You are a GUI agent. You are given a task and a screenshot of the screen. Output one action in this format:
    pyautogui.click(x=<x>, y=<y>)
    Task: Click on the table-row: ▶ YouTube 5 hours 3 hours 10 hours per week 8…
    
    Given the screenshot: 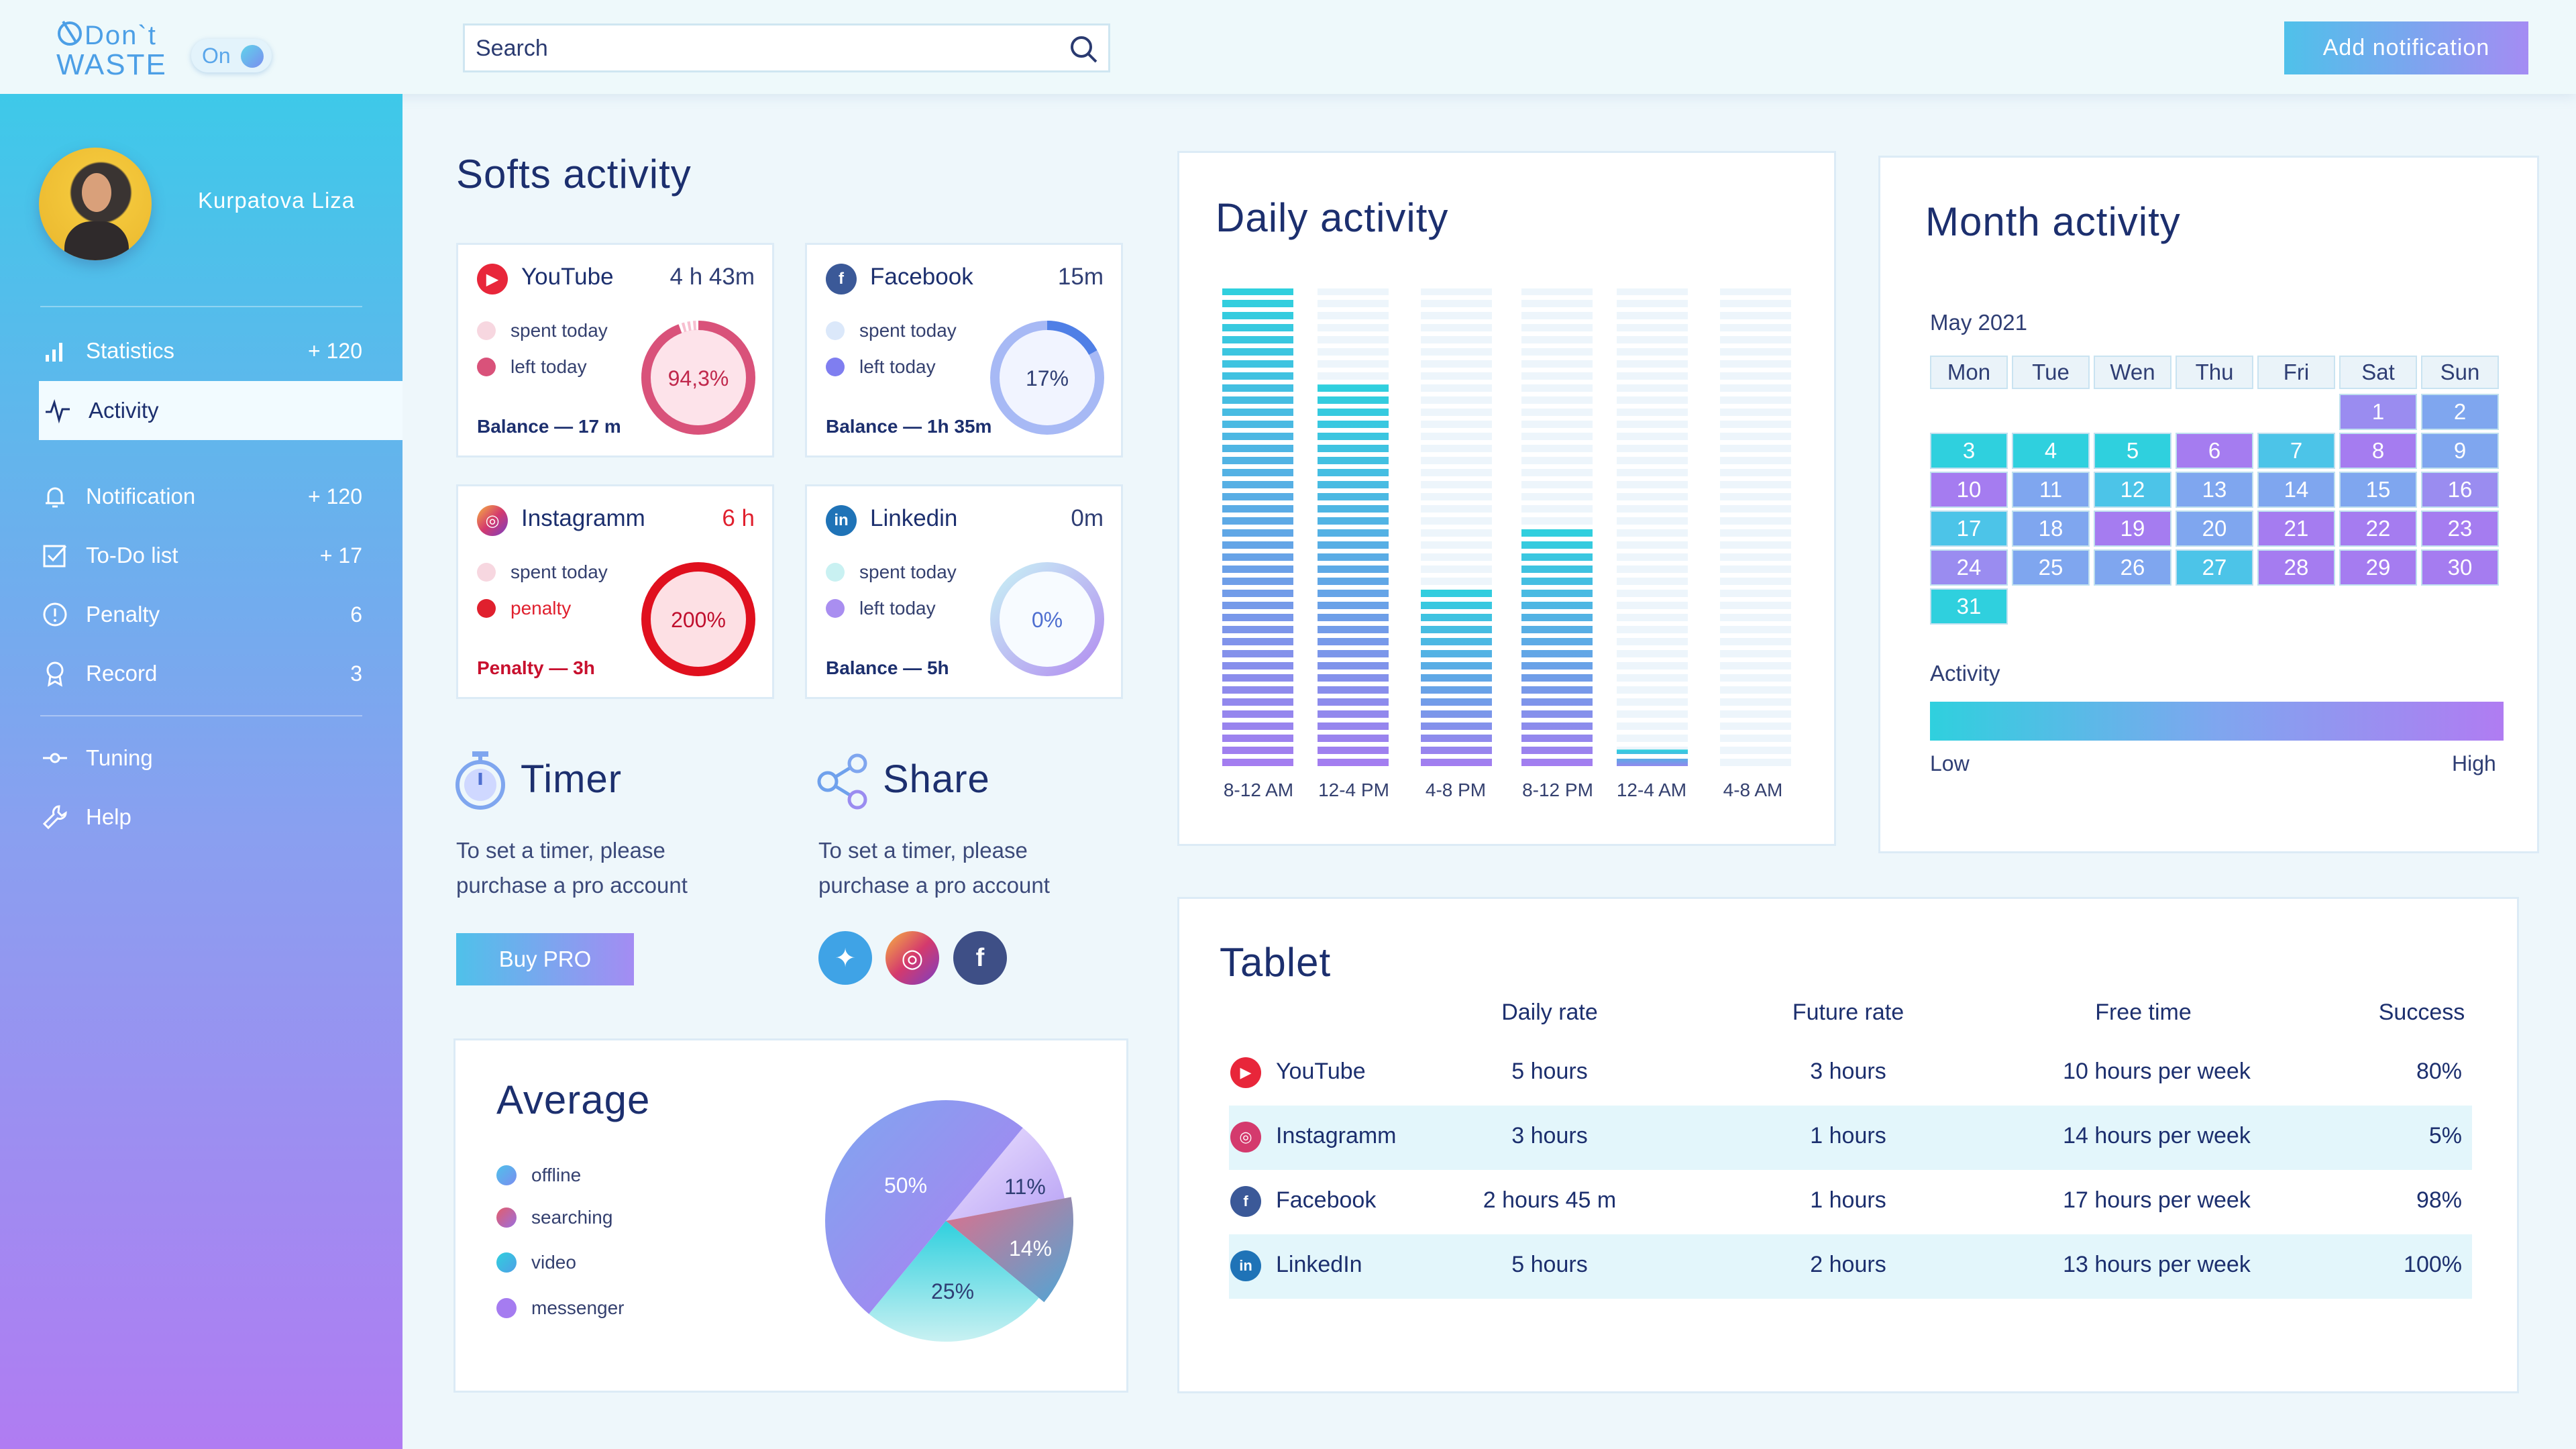 What is the action you would take?
    pyautogui.click(x=1850, y=1073)
    